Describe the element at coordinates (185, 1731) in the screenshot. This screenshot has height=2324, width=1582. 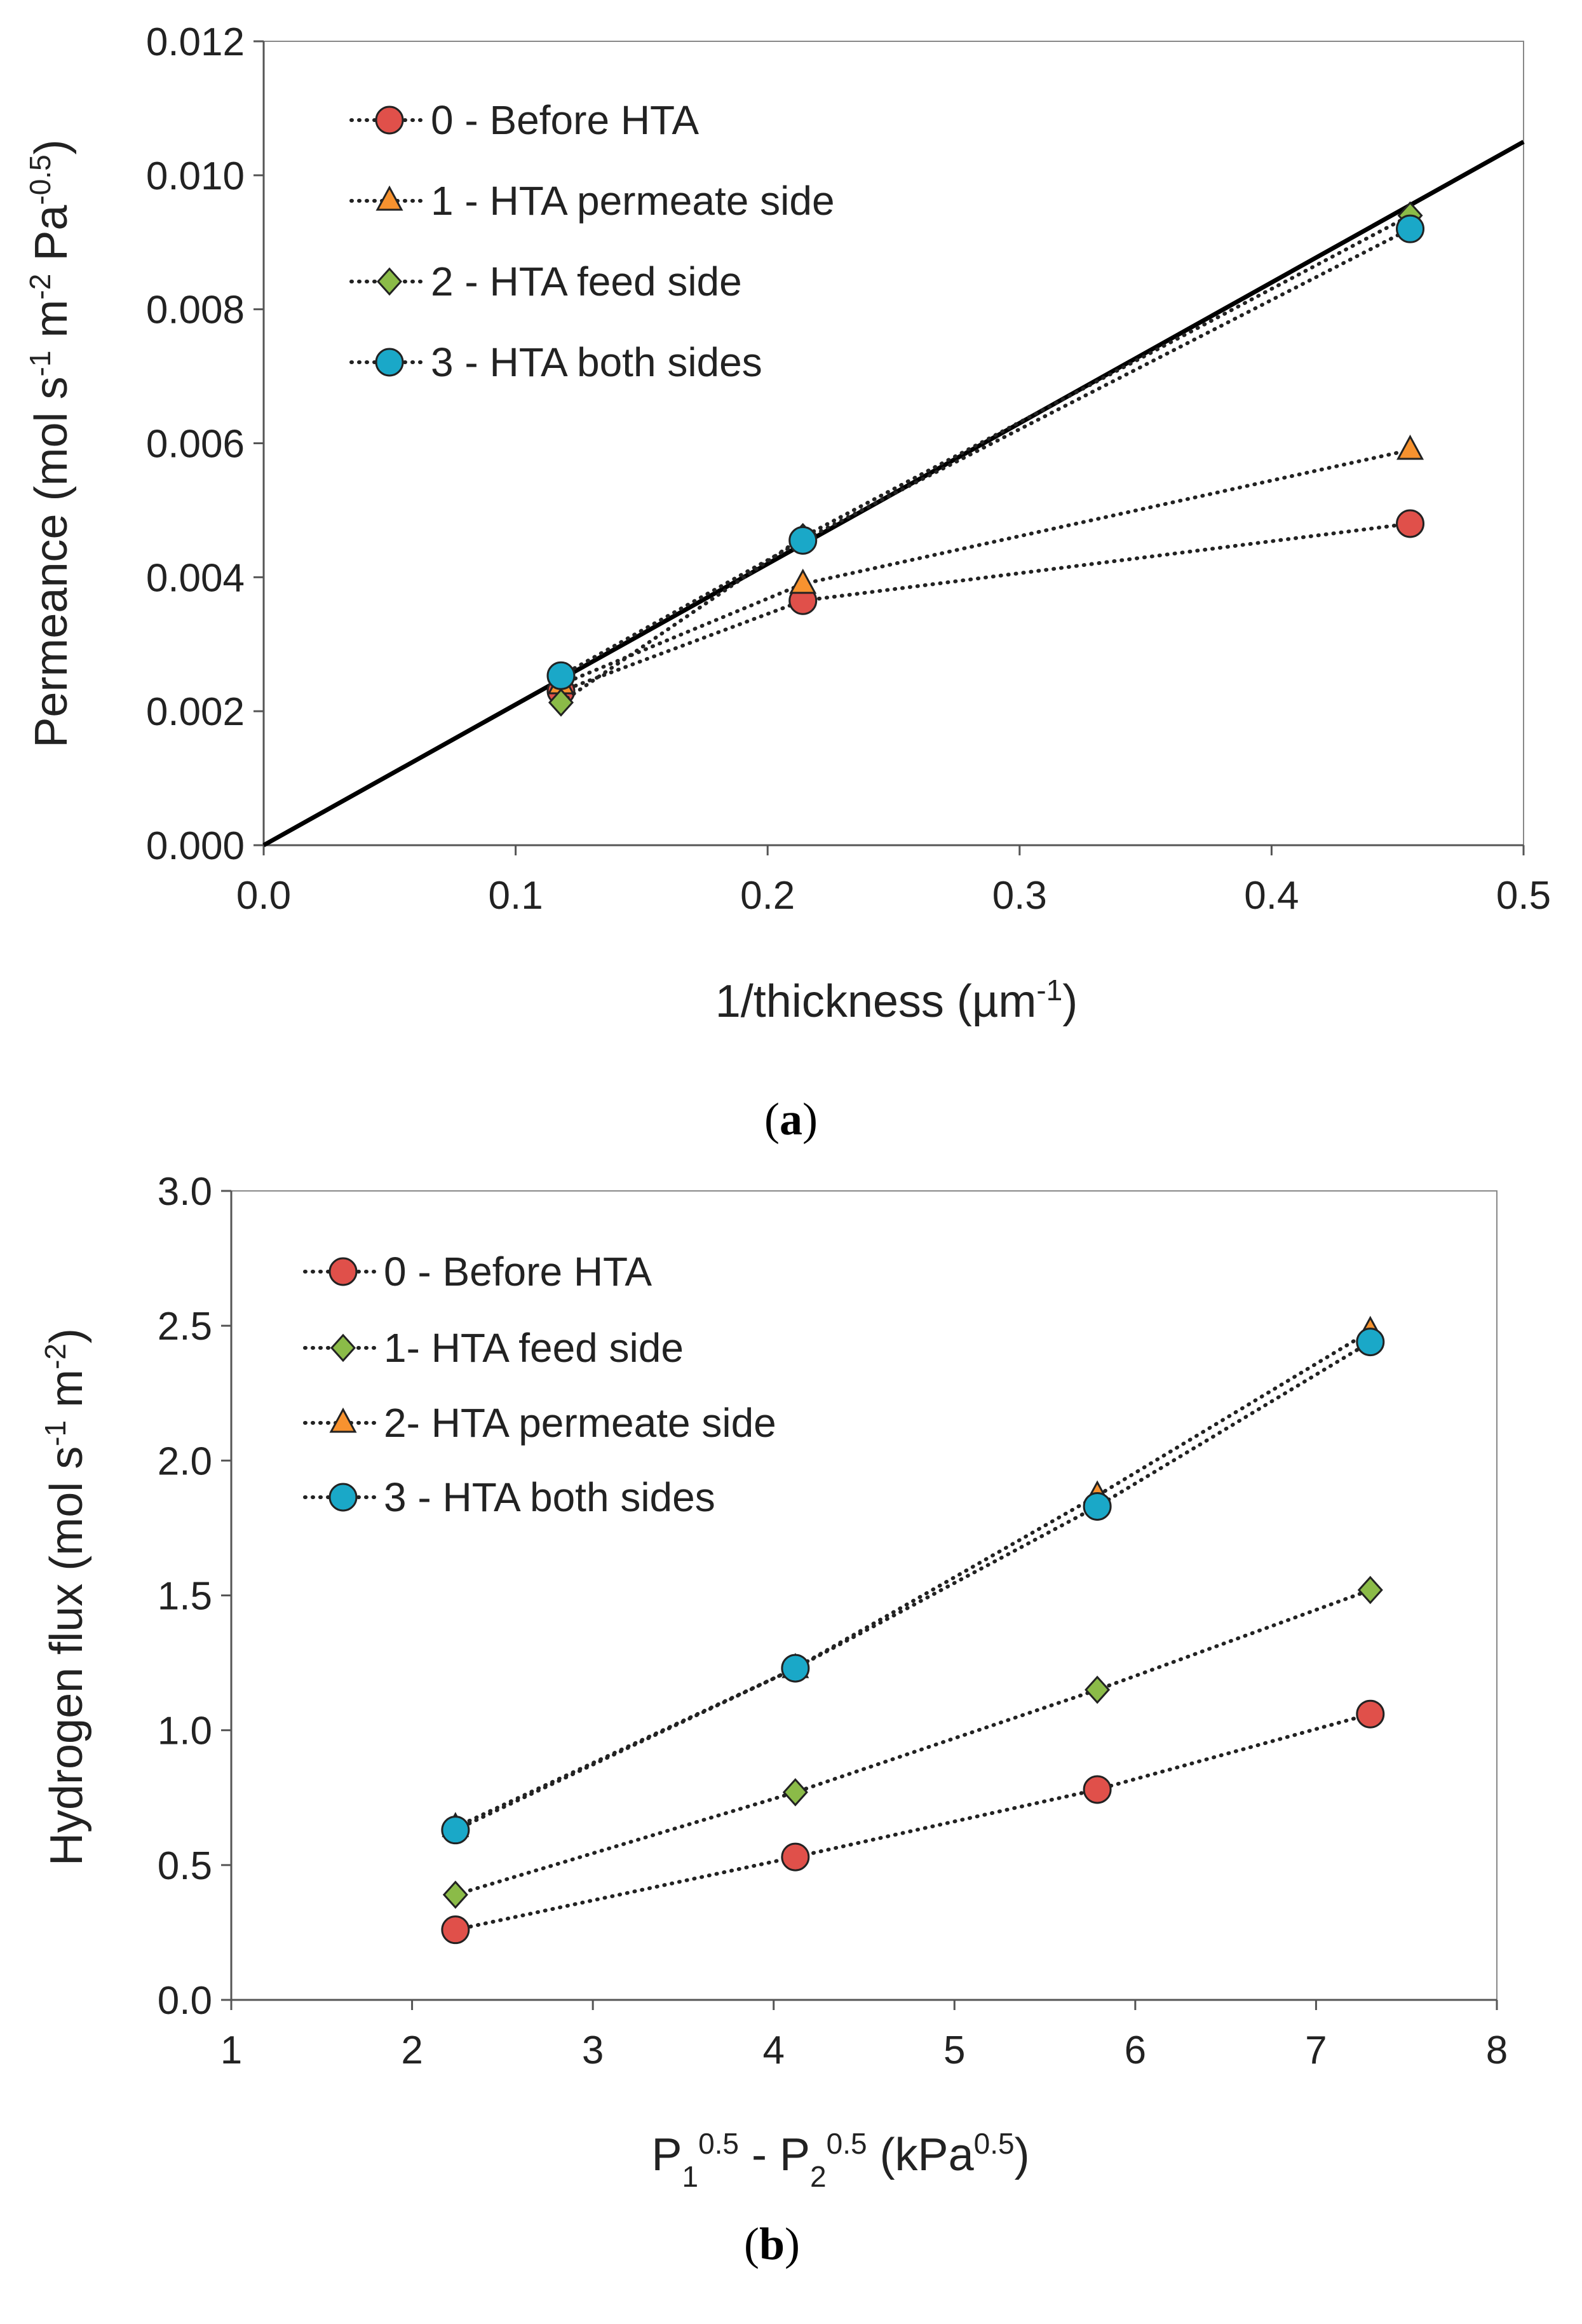
I see `y-tick-label: 1.0` at that location.